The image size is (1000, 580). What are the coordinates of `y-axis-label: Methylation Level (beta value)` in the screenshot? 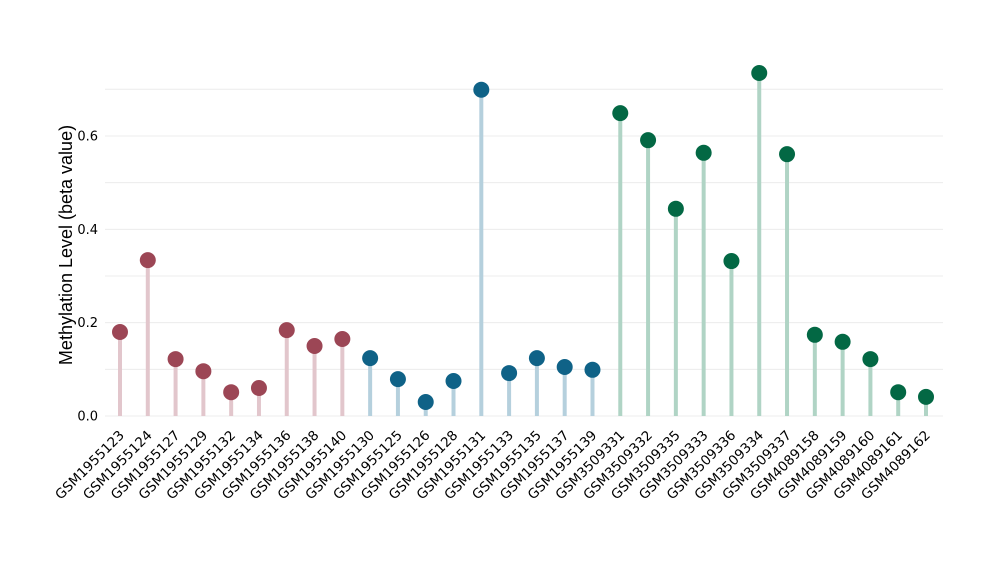 It's located at (66, 245).